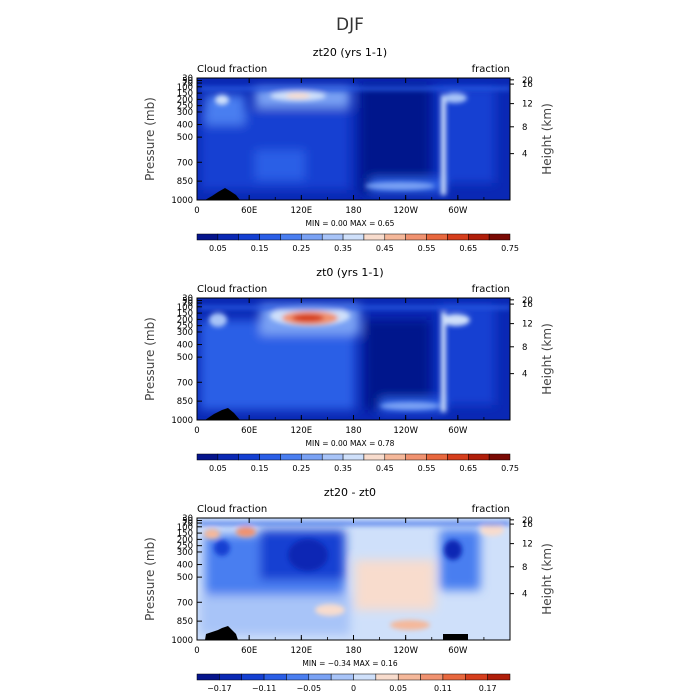 The height and width of the screenshot is (700, 700). What do you see at coordinates (185, 138) in the screenshot?
I see `y-tick-label: 500` at bounding box center [185, 138].